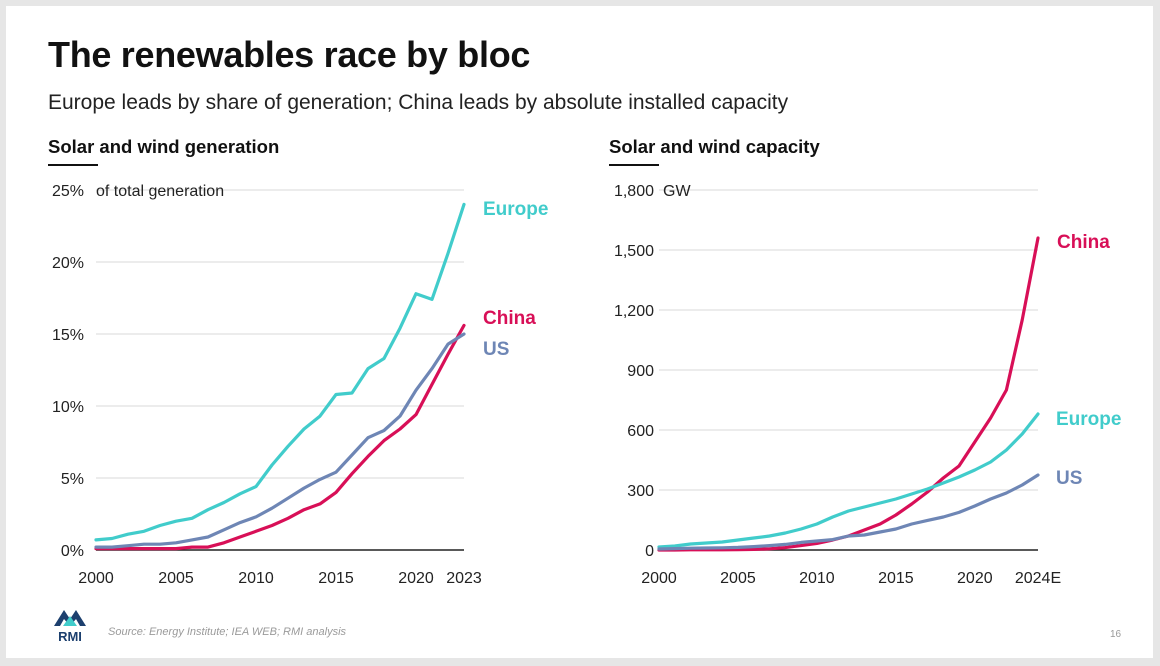  Describe the element at coordinates (634, 165) in the screenshot. I see `right-panel-rule` at that location.